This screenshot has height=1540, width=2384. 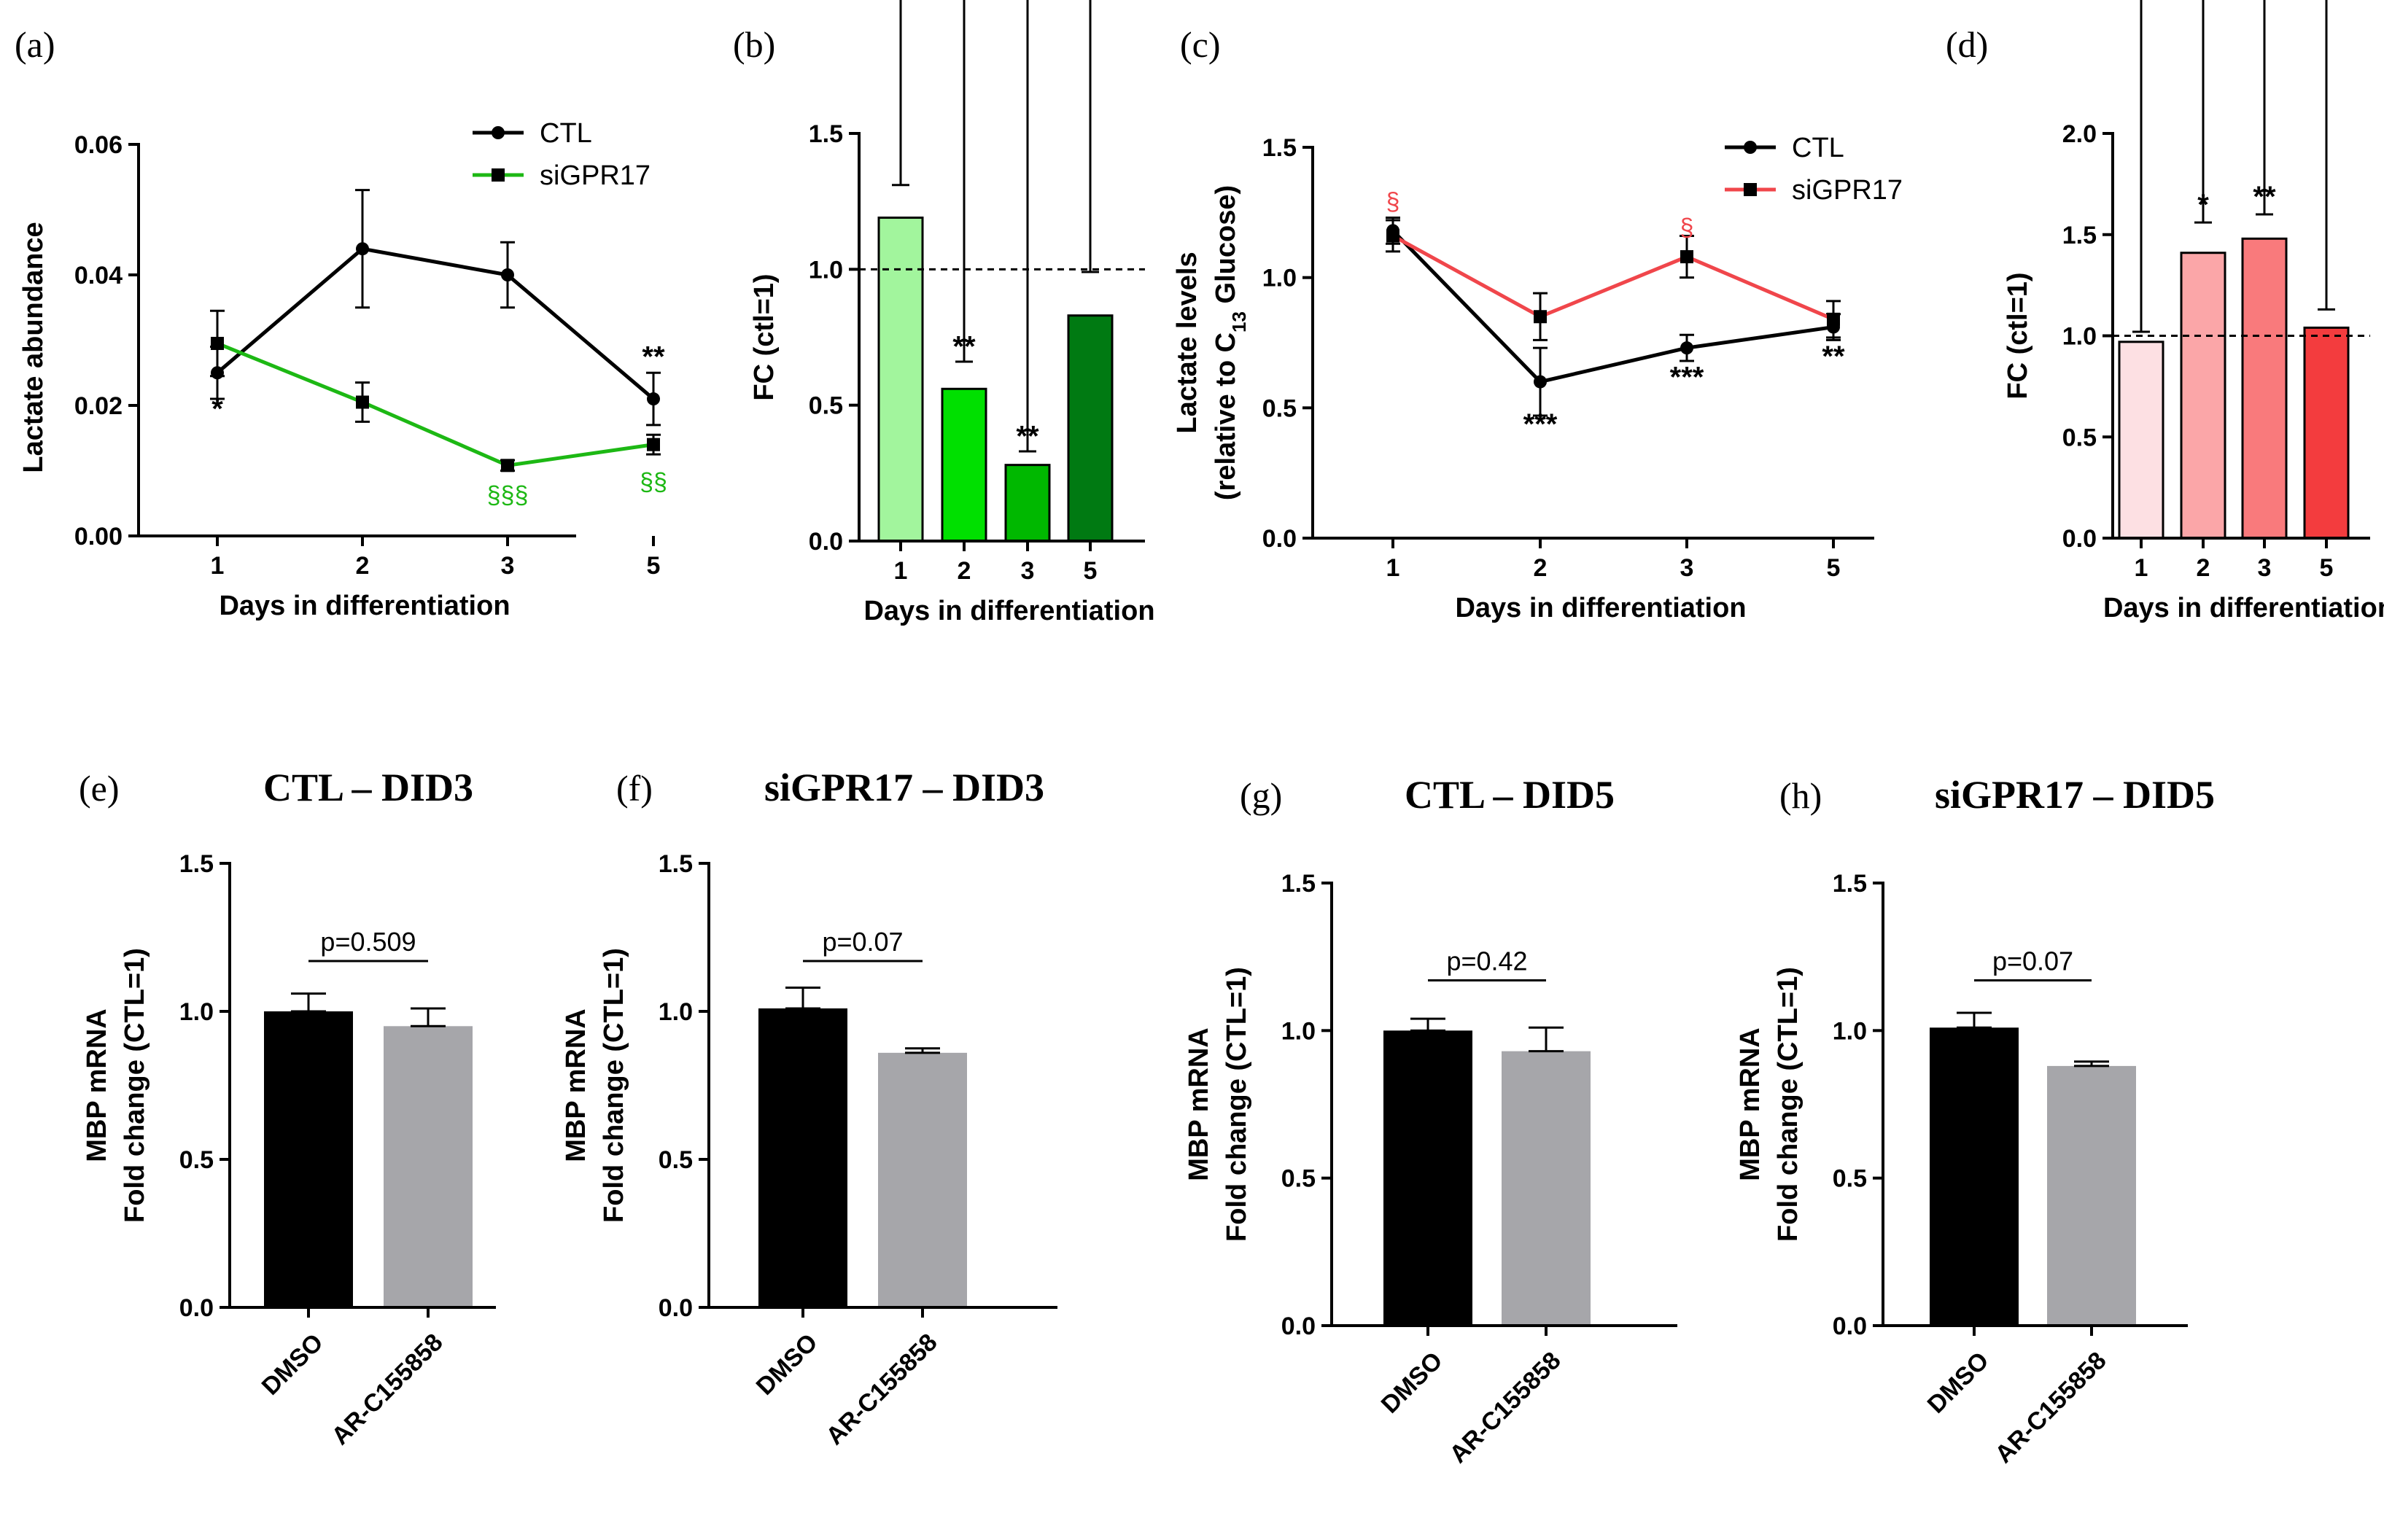 What do you see at coordinates (508, 495) in the screenshot?
I see `significance-marker: §§§` at bounding box center [508, 495].